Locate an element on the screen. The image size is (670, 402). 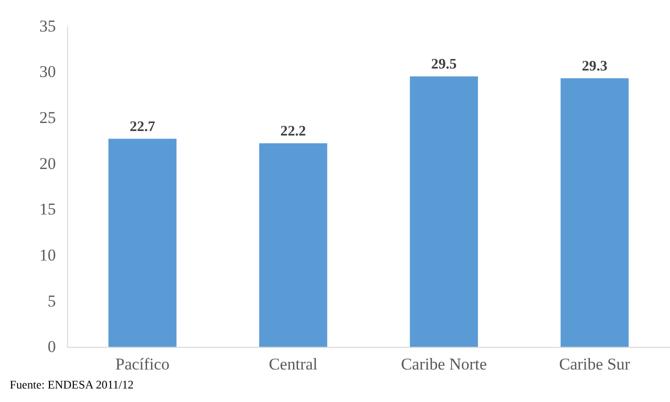
x-tick-label: Caribe Sur is located at coordinates (595, 364).